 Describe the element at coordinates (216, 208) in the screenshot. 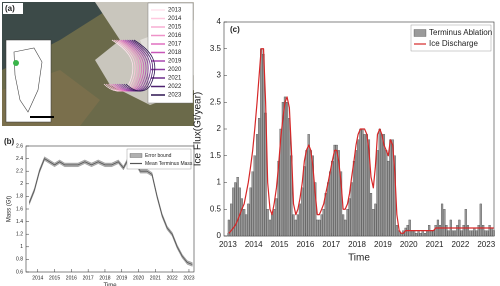

I see `y-tick-label: 0.5` at that location.